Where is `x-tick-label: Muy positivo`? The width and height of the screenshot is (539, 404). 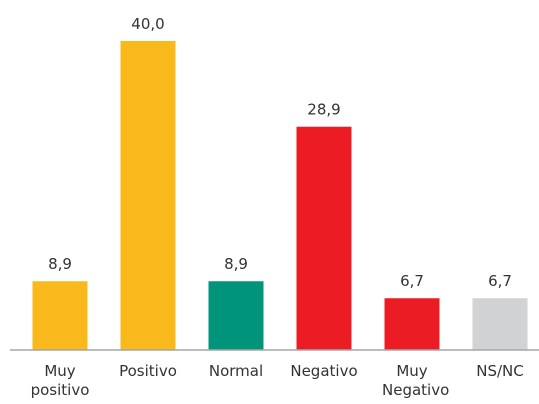
x-tick-label: Muy positivo is located at coordinates (60, 380).